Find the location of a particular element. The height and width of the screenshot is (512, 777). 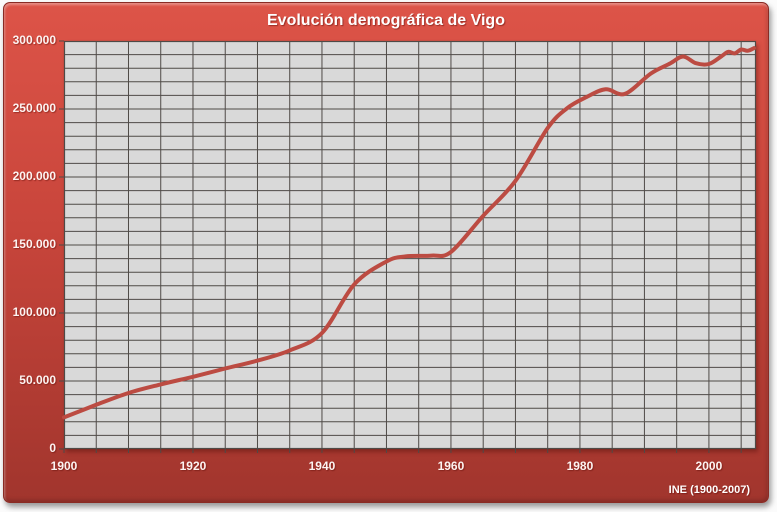

y-axis-tick-label: 300.000 is located at coordinates (34, 40).